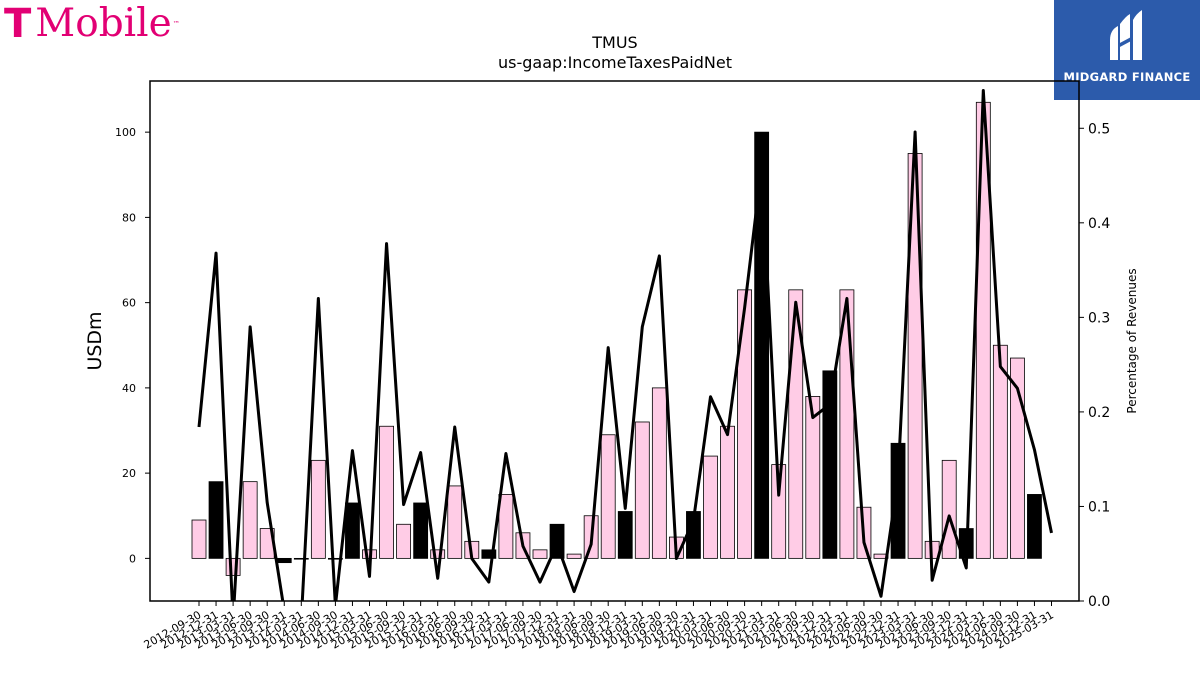  What do you see at coordinates (129, 473) in the screenshot?
I see `y-tick-label: 20` at bounding box center [129, 473].